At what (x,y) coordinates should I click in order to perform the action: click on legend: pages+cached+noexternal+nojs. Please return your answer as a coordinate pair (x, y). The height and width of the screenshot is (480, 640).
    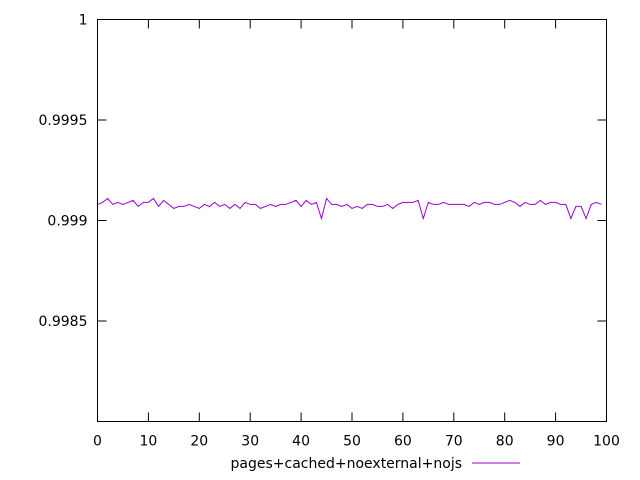
    Looking at the image, I should click on (375, 464).